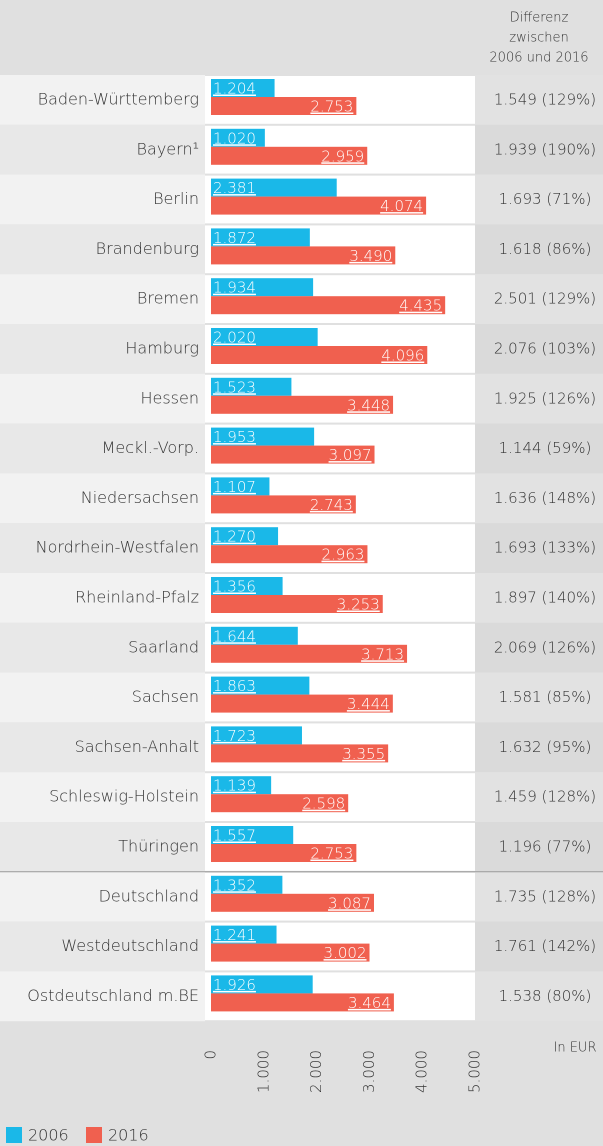 This screenshot has height=1146, width=603. Describe the element at coordinates (234, 487) in the screenshot. I see `value-label: 1.107` at that location.